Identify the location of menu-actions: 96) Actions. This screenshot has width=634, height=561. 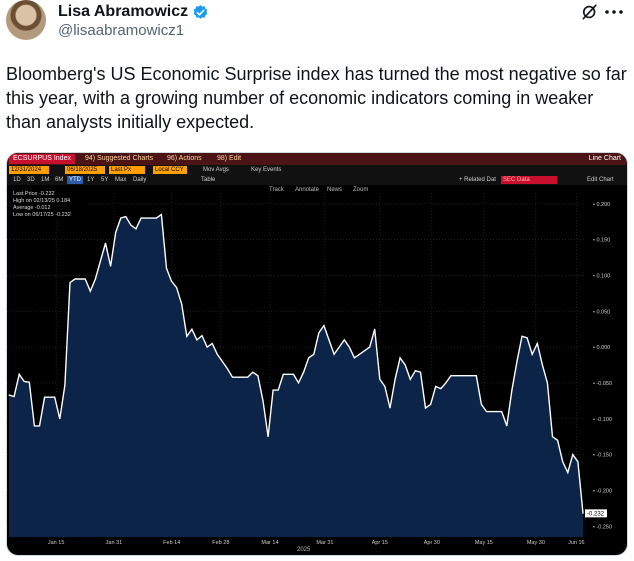
(184, 158).